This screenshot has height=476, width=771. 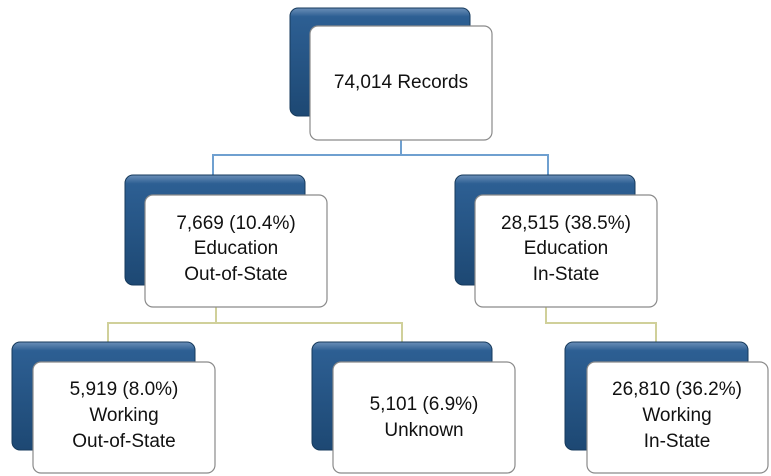 I want to click on node: 5,919 (8.0%) Working Out-of-State, so click(x=113, y=407).